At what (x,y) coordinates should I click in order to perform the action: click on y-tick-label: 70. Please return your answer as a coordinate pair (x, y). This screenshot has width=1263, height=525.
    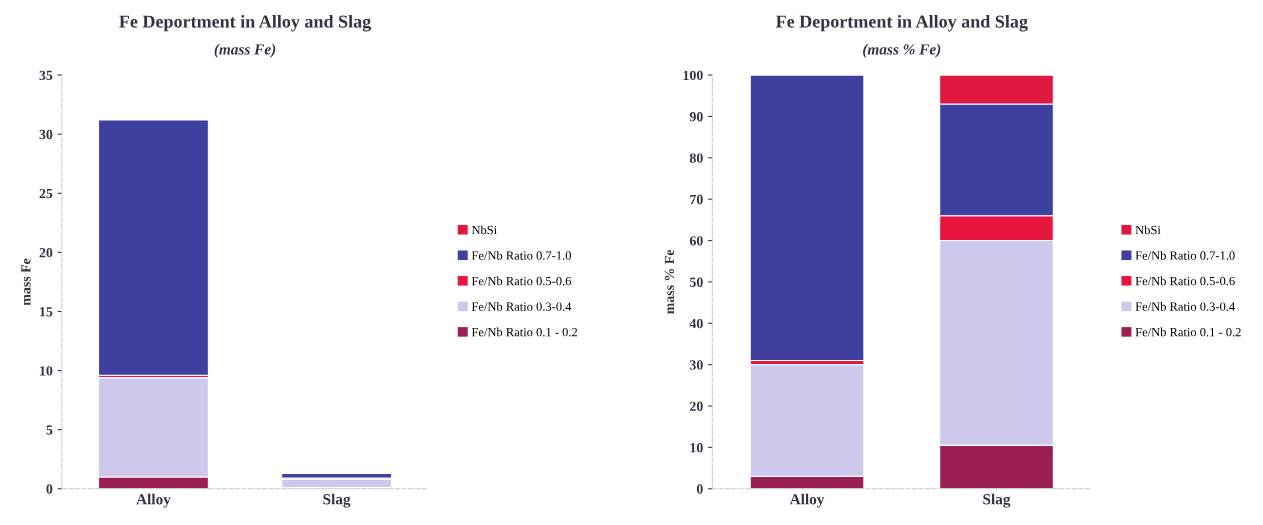
    Looking at the image, I should click on (696, 199).